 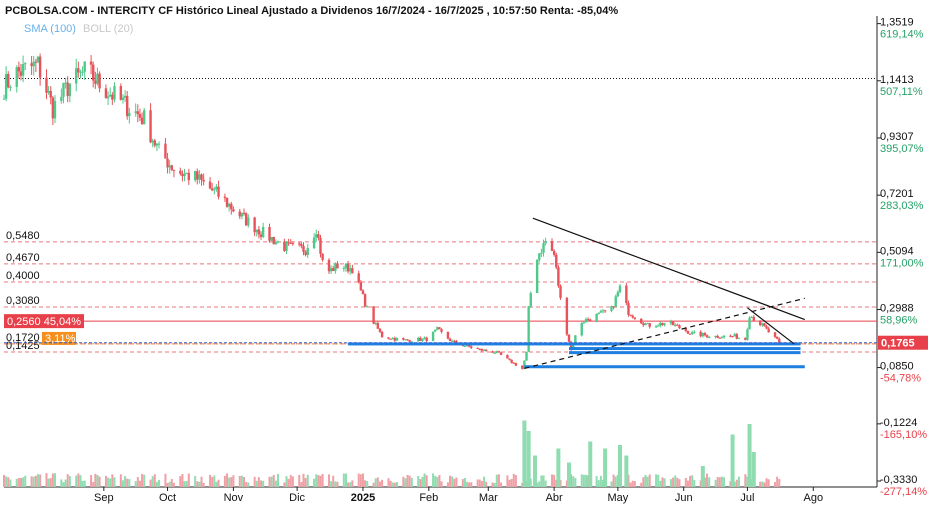 What do you see at coordinates (50, 29) in the screenshot?
I see `sma-legend-item: SMA (100)` at bounding box center [50, 29].